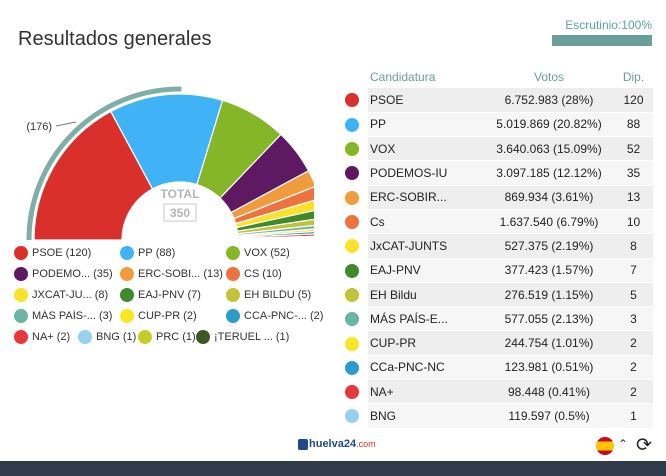 The height and width of the screenshot is (476, 666). I want to click on footer-bar, so click(333, 468).